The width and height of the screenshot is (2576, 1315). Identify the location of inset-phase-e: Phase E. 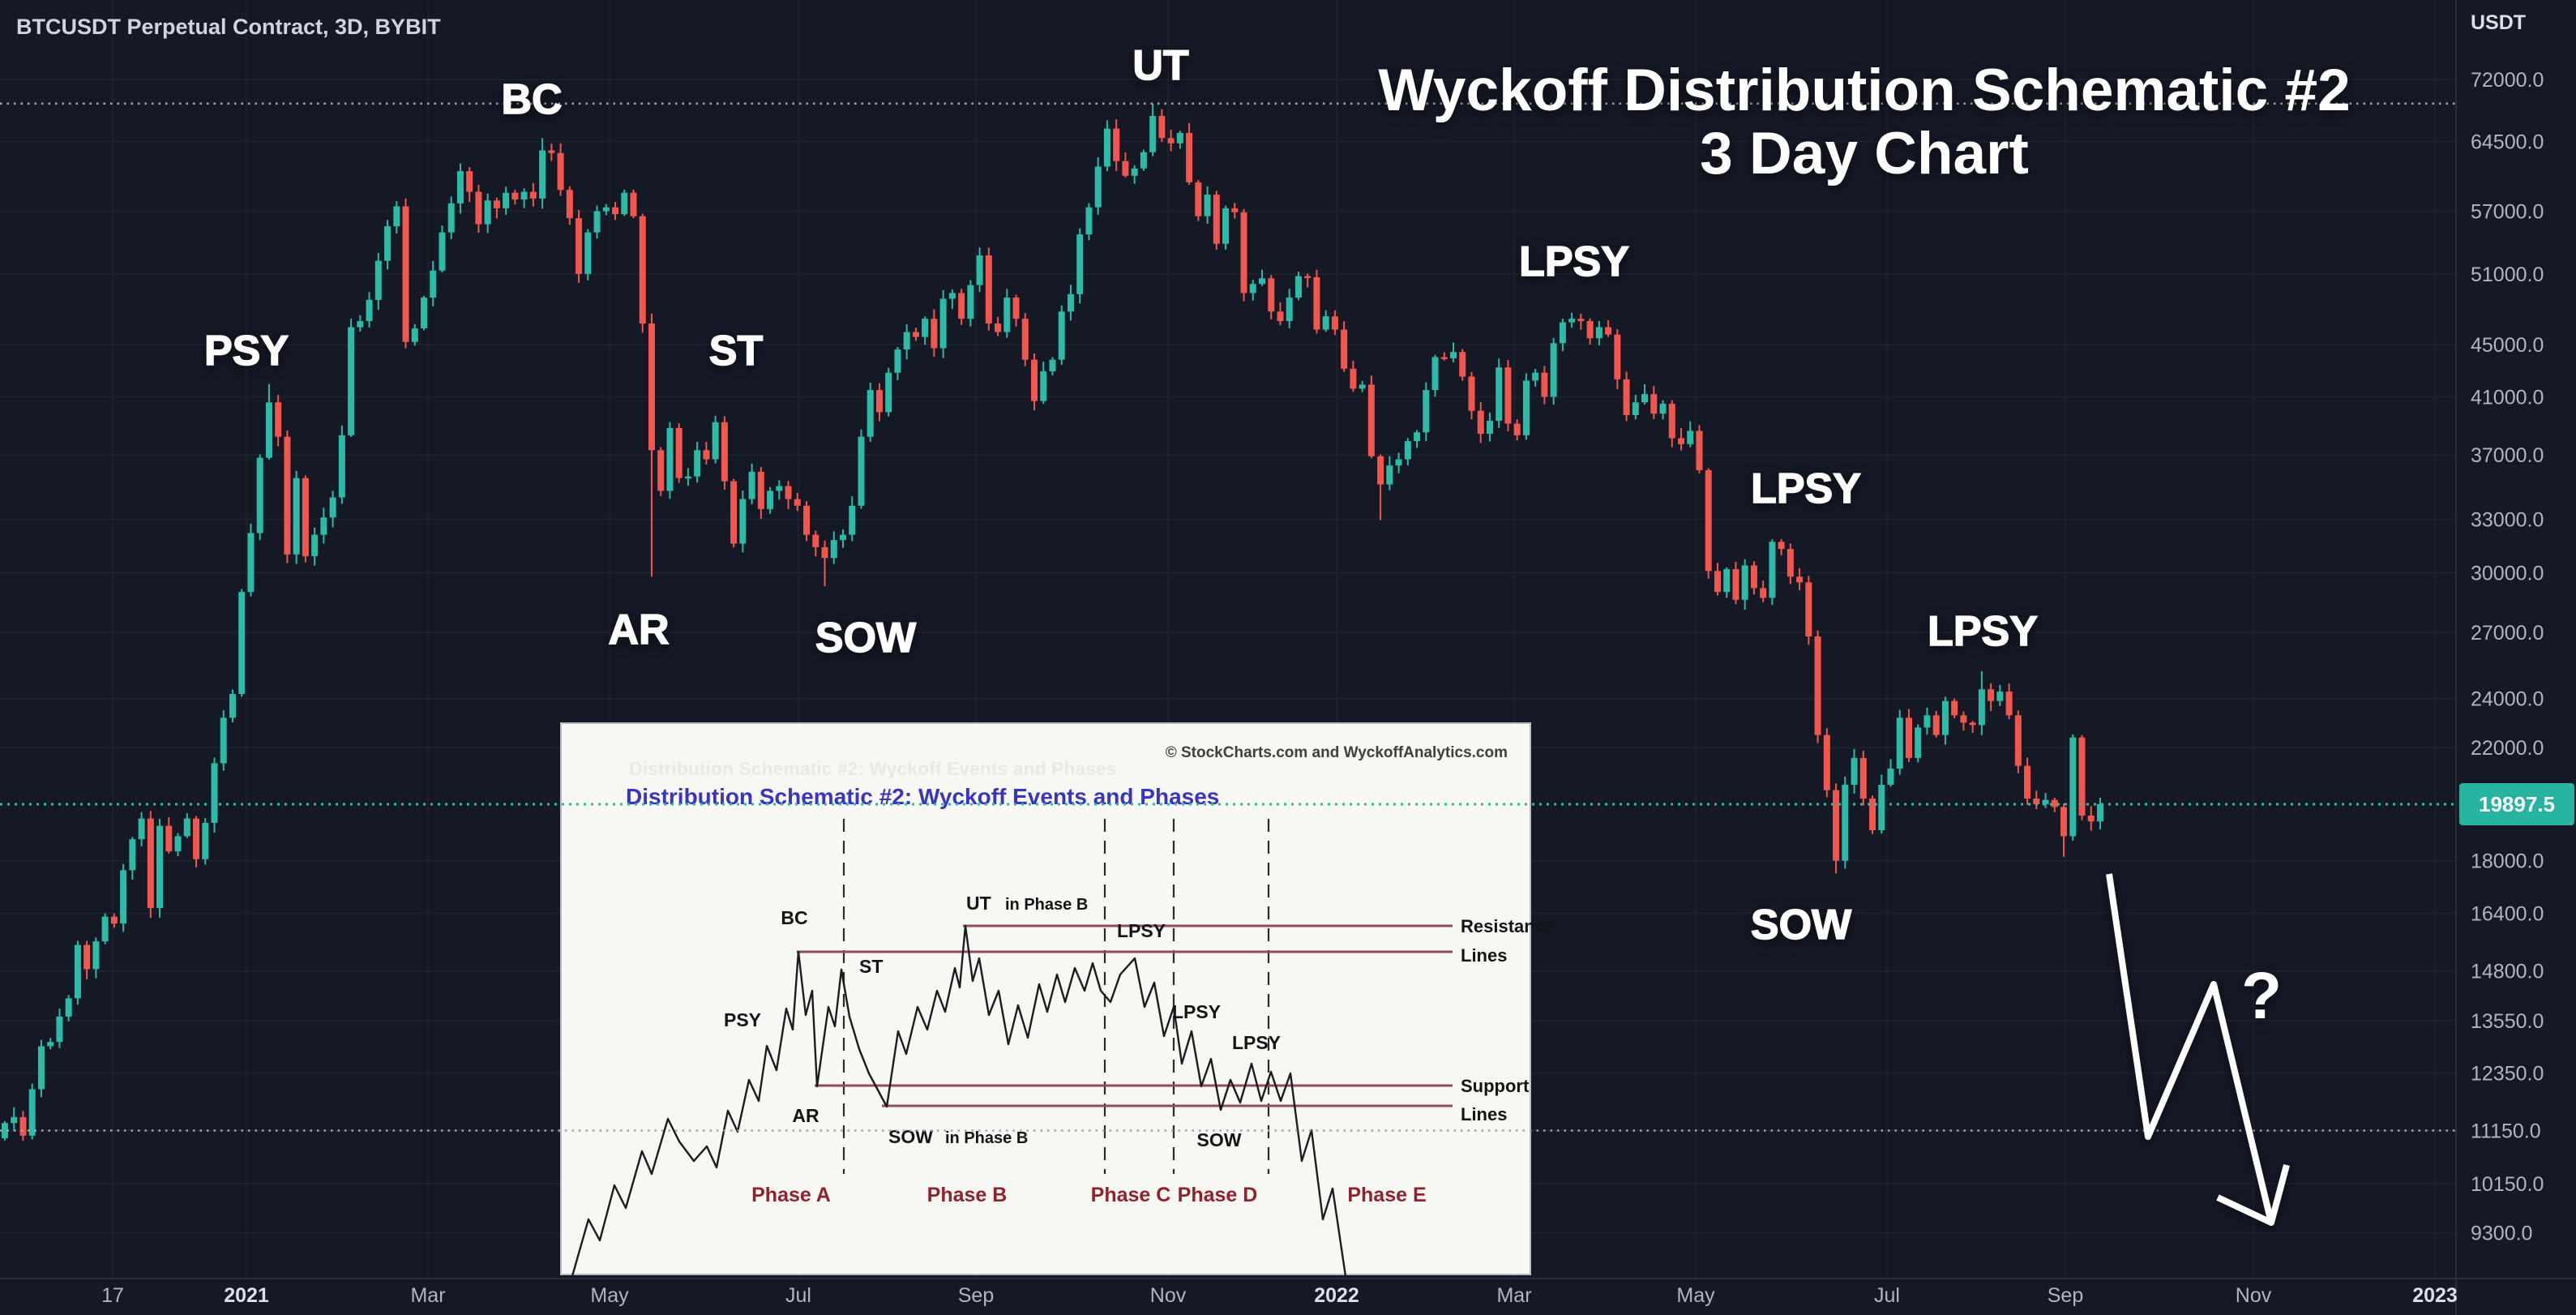
(1386, 1195).